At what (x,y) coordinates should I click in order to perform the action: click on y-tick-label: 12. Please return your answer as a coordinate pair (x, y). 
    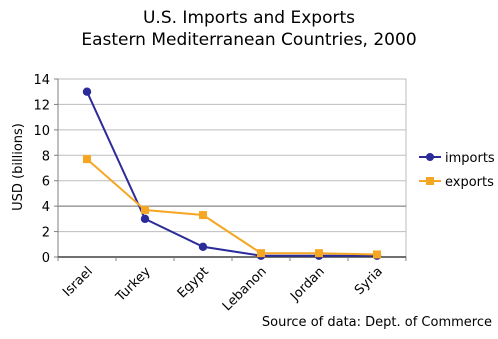
    Looking at the image, I should click on (41, 105).